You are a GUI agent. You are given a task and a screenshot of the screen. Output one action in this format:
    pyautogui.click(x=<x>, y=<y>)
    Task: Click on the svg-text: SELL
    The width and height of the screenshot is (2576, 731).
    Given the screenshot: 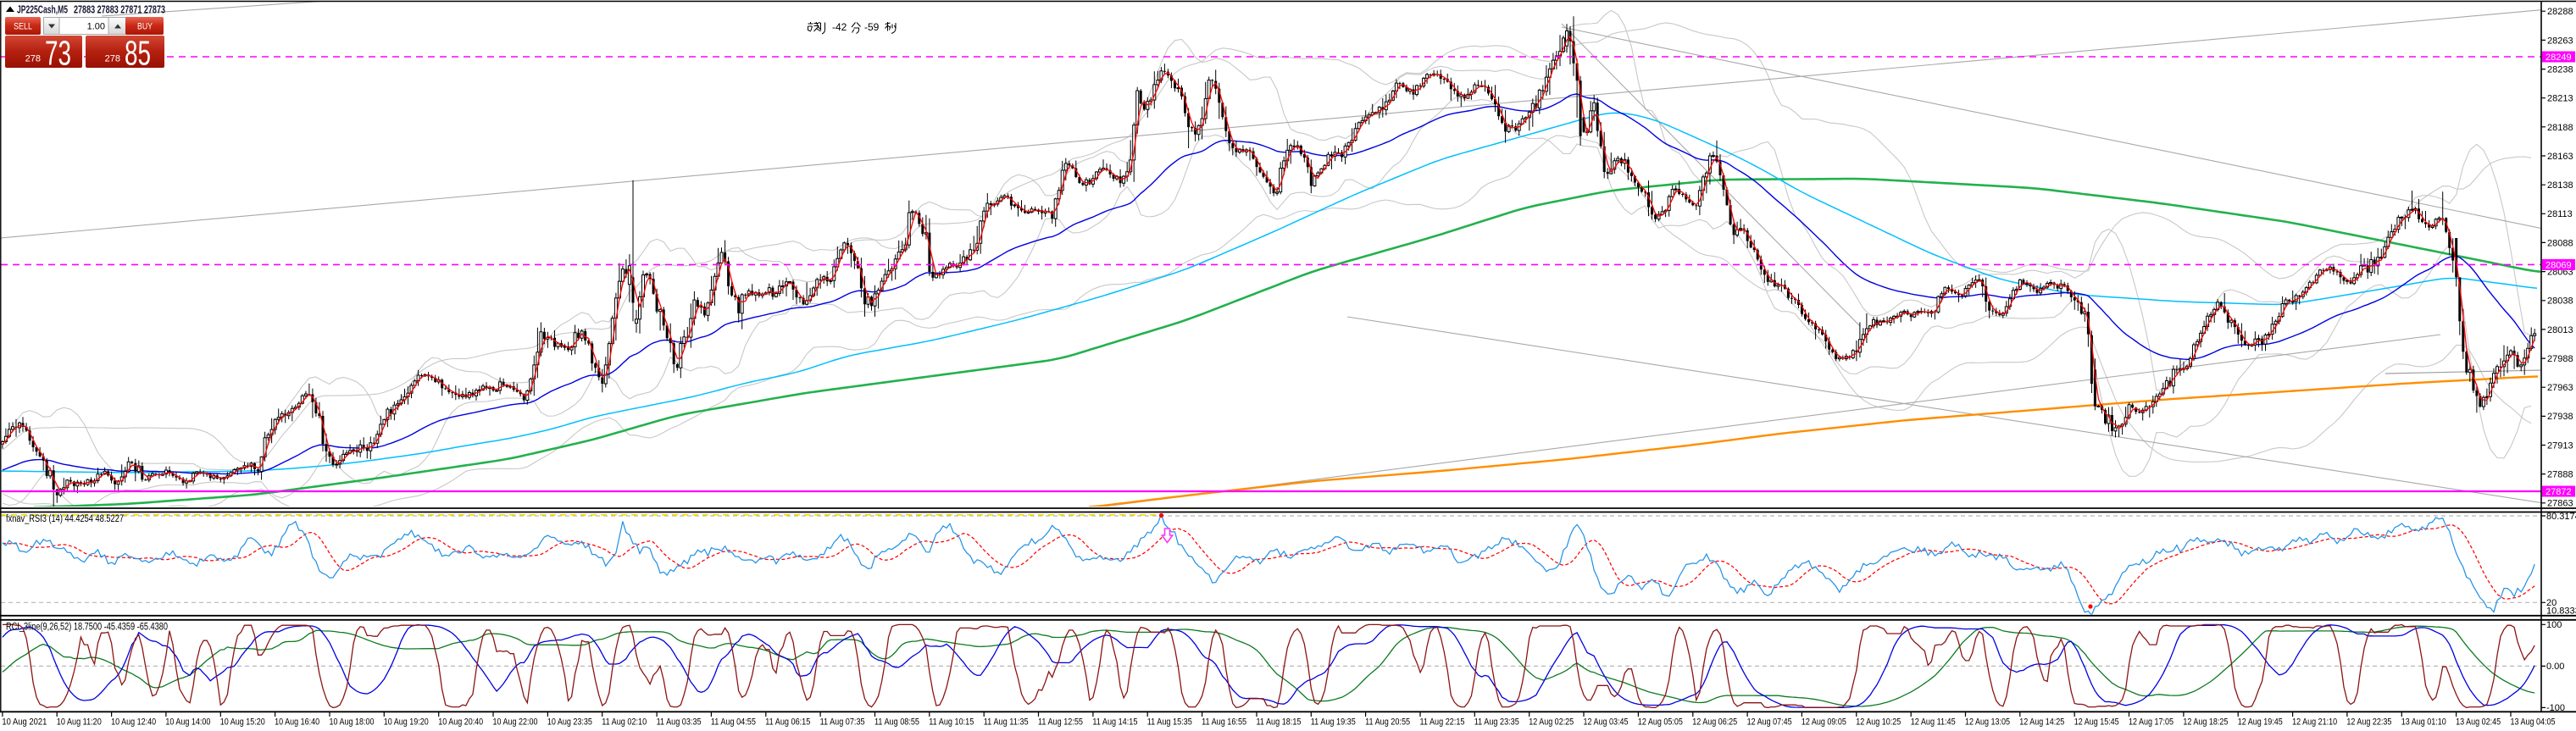 What is the action you would take?
    pyautogui.click(x=23, y=27)
    